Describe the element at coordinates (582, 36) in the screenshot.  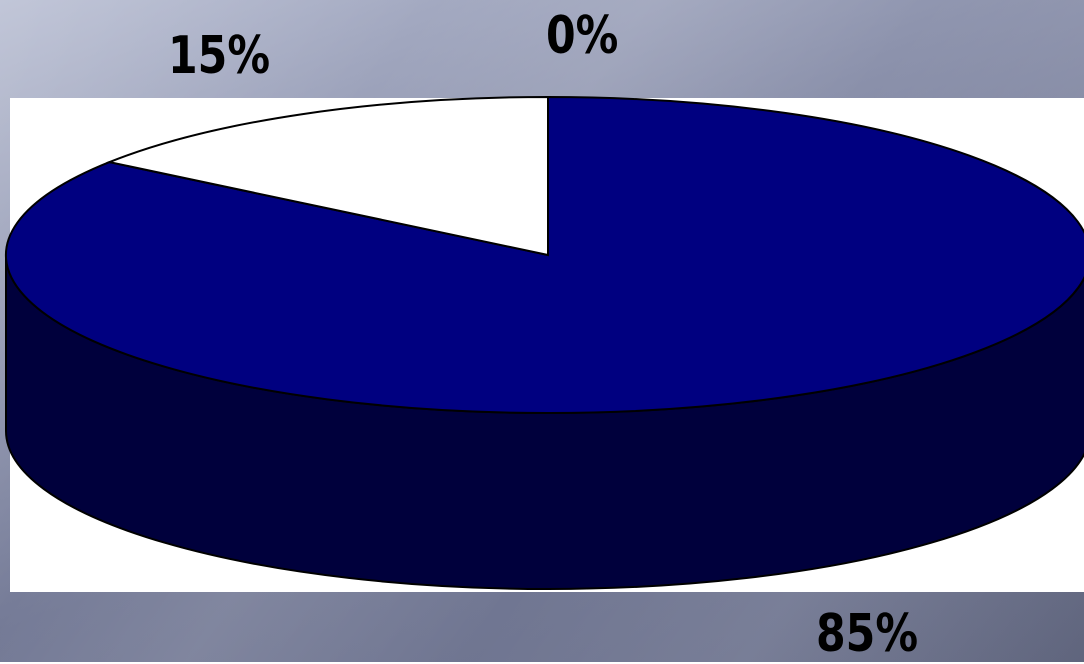
I see `slice-label-0: 0%` at that location.